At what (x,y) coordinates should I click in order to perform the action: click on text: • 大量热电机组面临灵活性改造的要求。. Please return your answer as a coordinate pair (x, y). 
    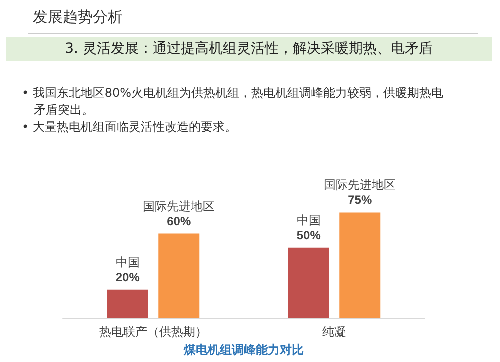
    Looking at the image, I should click on (130, 127).